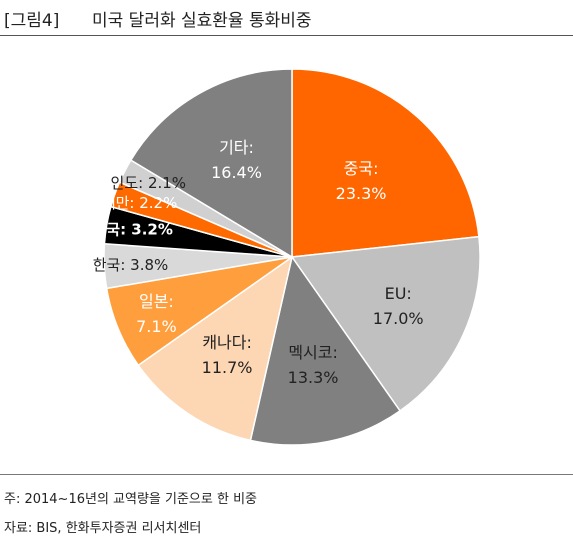 This screenshot has height=542, width=573. What do you see at coordinates (140, 203) in the screenshot?
I see `data-label-8: 대만: 2.2%` at bounding box center [140, 203].